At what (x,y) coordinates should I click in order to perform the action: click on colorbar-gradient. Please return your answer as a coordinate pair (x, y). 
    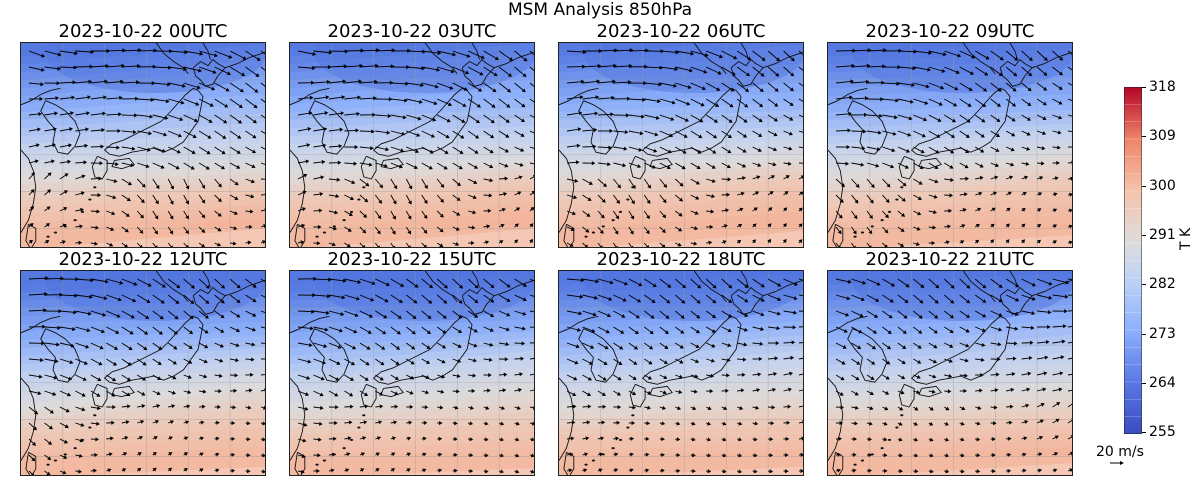
    Looking at the image, I should click on (1133, 260).